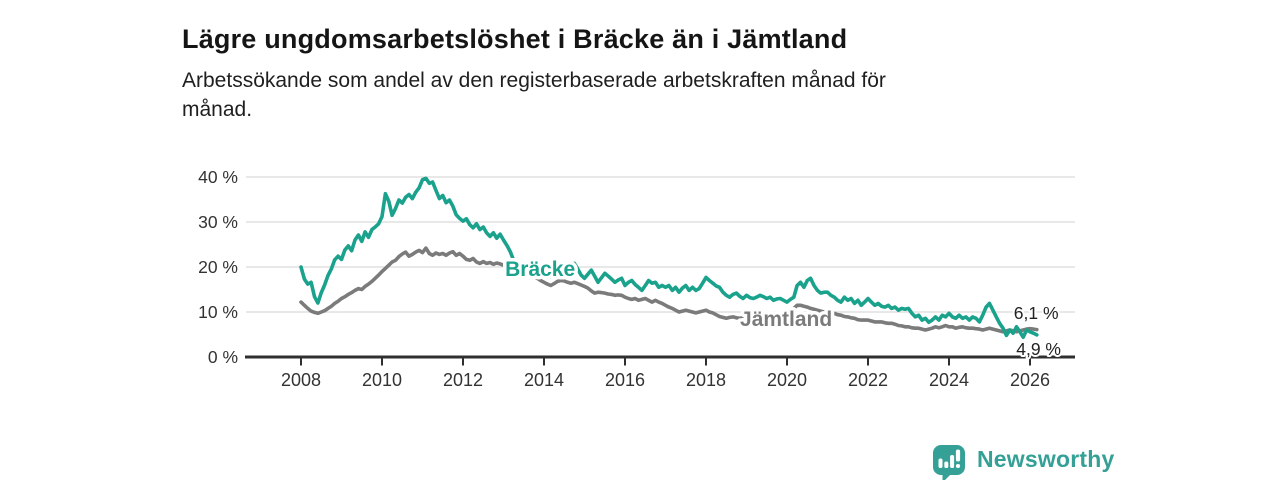  What do you see at coordinates (625, 380) in the screenshot?
I see `x-axis-label: 2016` at bounding box center [625, 380].